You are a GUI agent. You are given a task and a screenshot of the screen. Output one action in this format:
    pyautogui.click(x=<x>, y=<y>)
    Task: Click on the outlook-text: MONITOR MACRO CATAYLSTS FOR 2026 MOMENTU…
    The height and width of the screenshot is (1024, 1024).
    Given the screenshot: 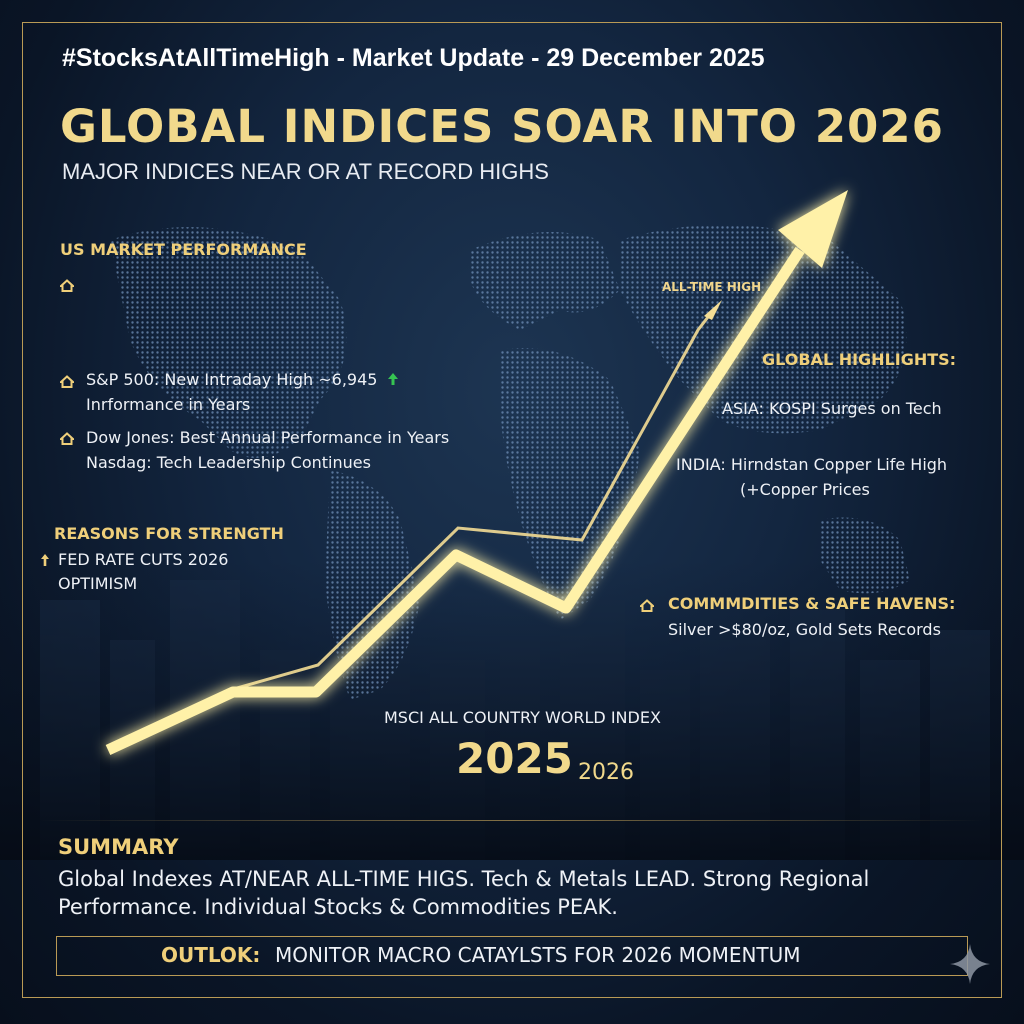 What is the action you would take?
    pyautogui.click(x=538, y=955)
    